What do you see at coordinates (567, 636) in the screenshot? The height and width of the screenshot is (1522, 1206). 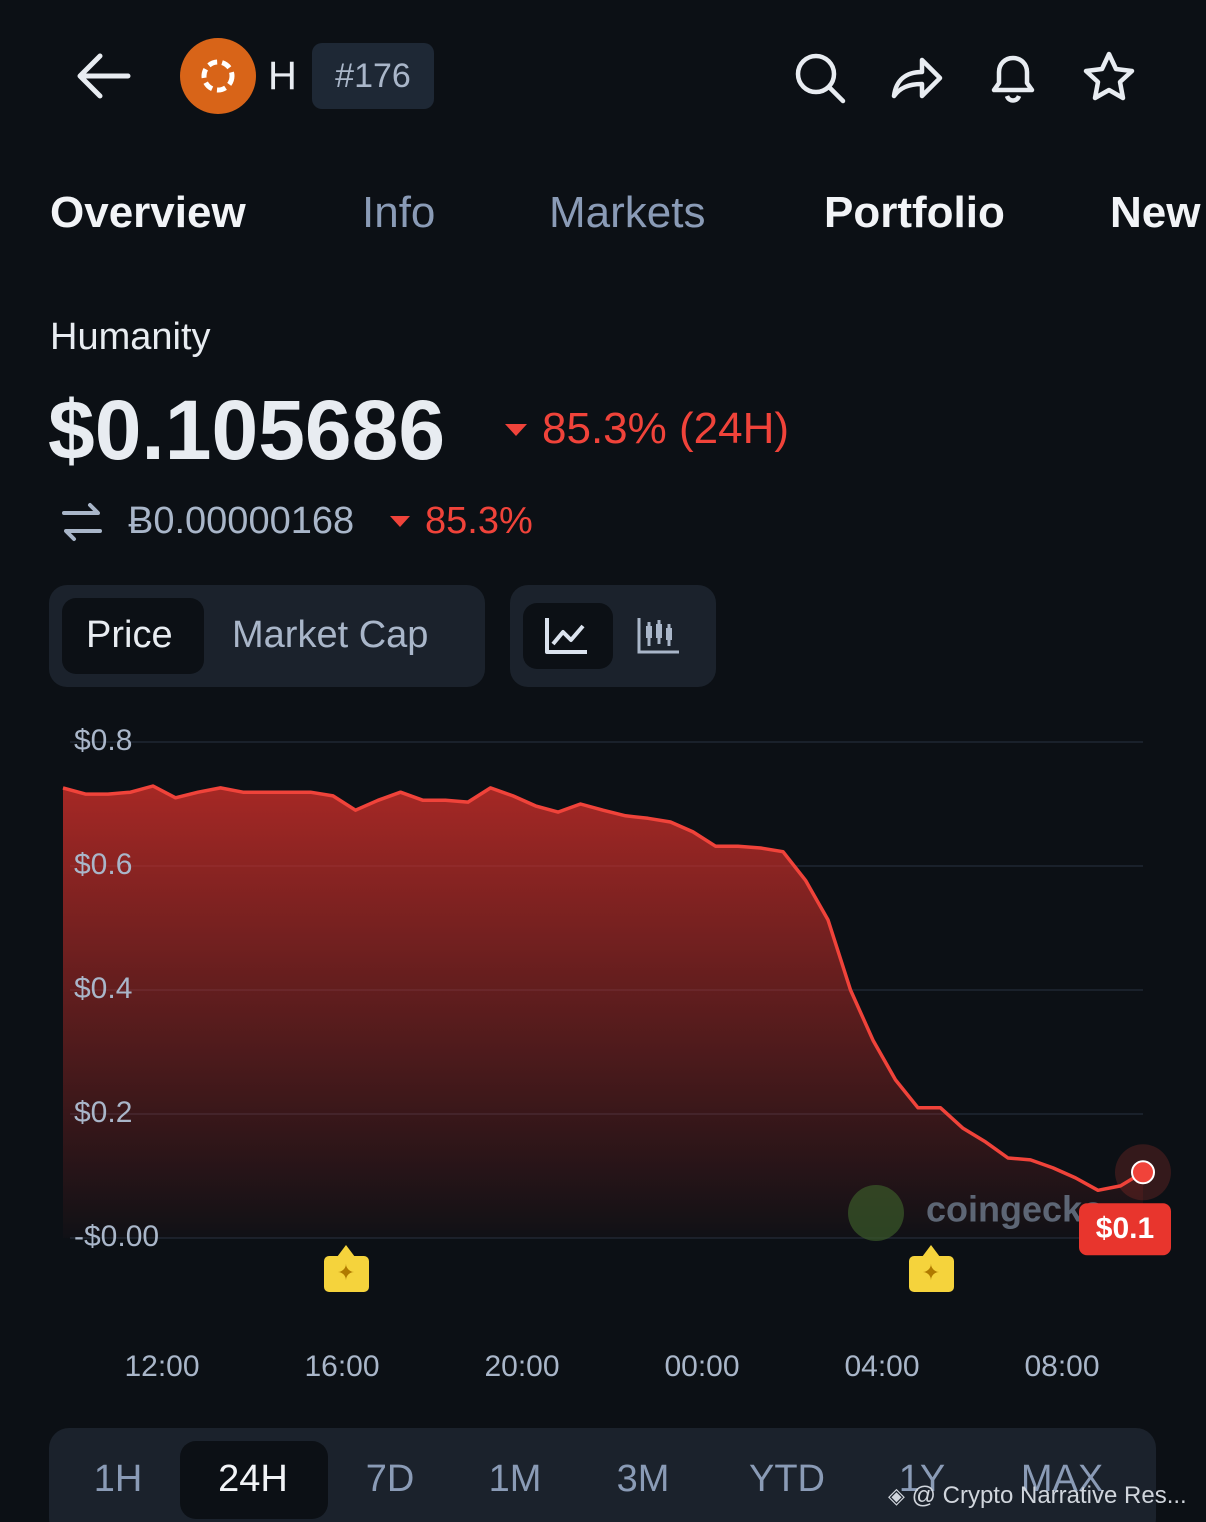 I see `line-chart-icon` at bounding box center [567, 636].